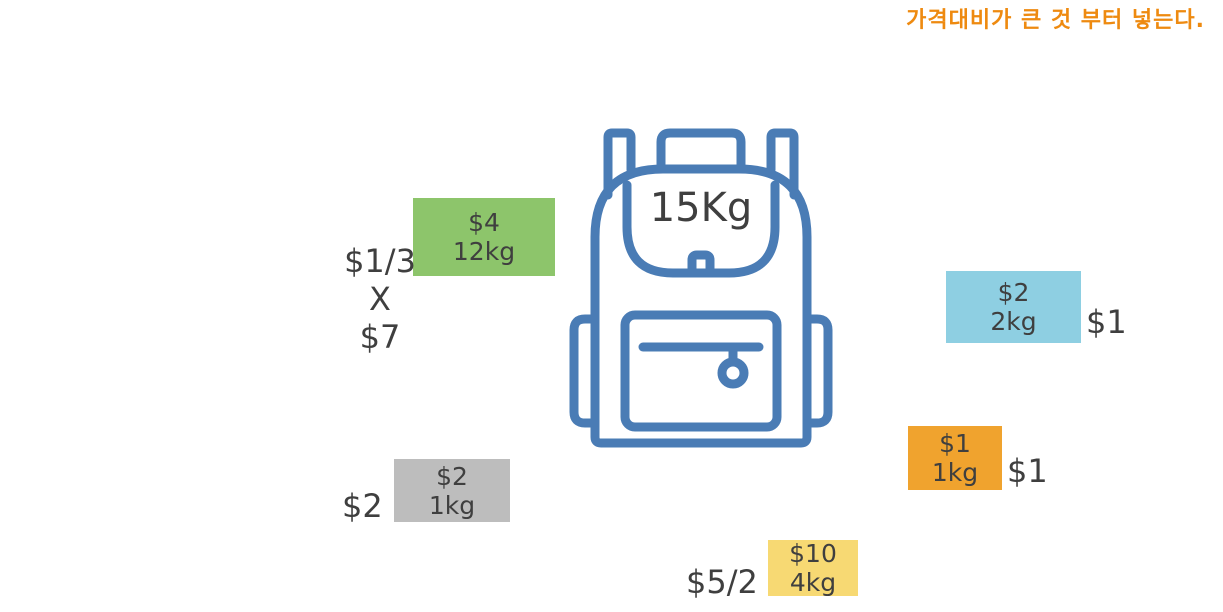 This screenshot has height=612, width=1223. I want to click on green-ratio-label: $1/3, so click(380, 261).